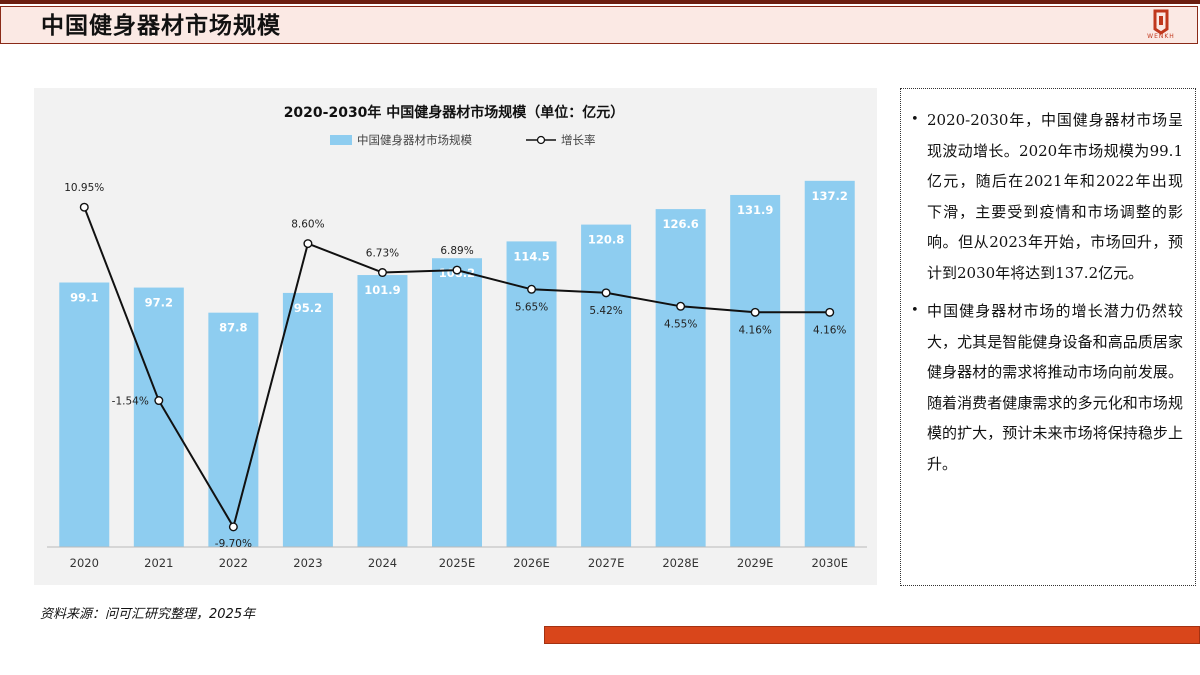 This screenshot has width=1200, height=675. What do you see at coordinates (872, 635) in the screenshot?
I see `bottom-accent-bar` at bounding box center [872, 635].